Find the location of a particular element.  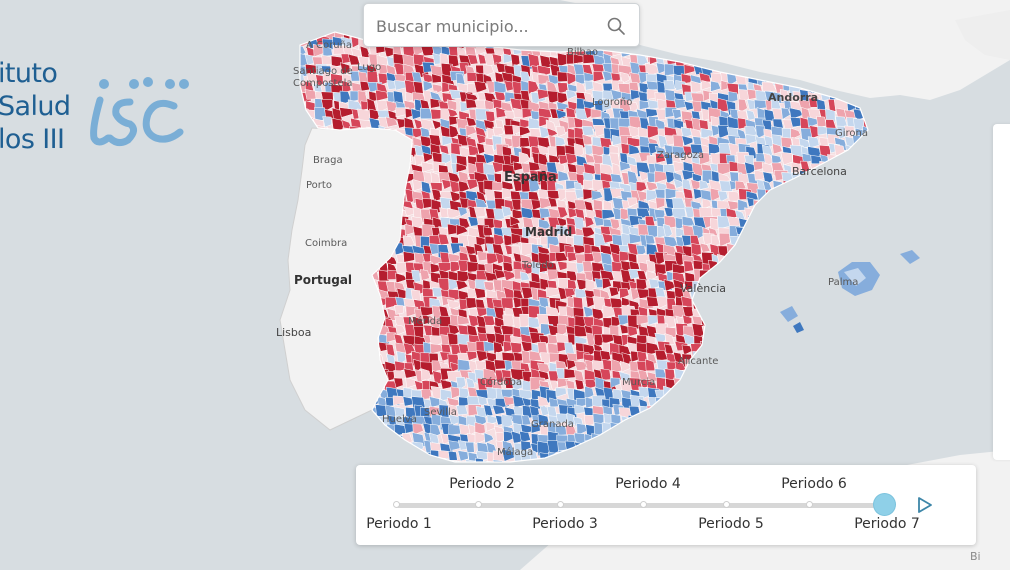

search-input is located at coordinates (488, 26).